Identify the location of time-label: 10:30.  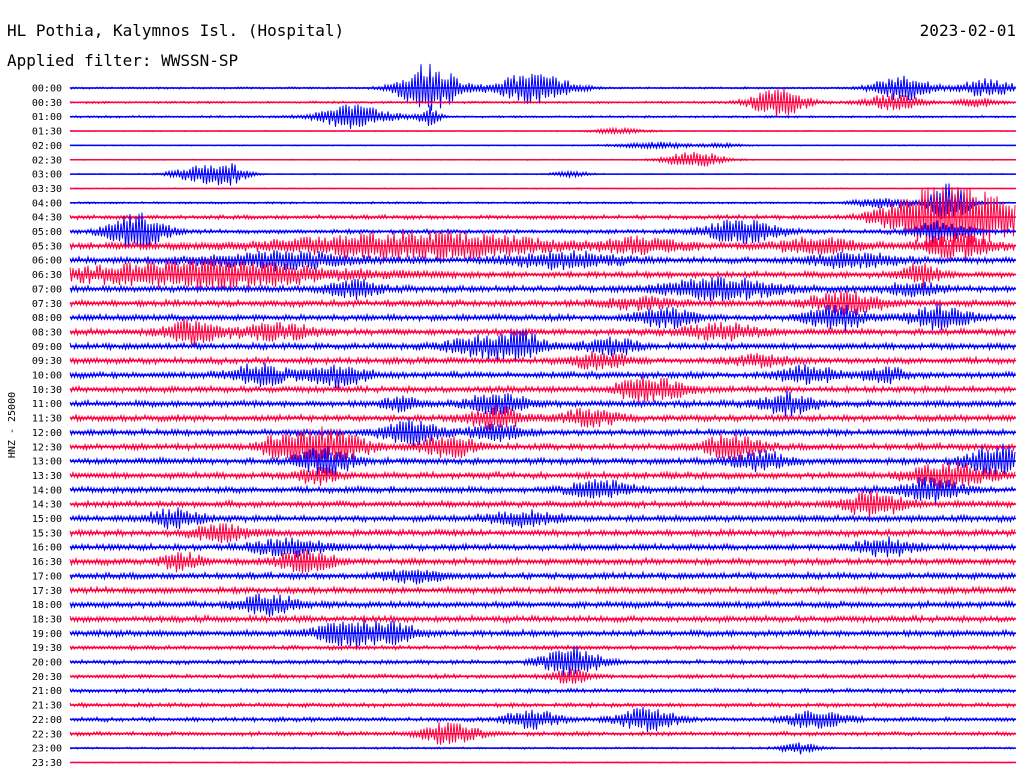
(47, 390).